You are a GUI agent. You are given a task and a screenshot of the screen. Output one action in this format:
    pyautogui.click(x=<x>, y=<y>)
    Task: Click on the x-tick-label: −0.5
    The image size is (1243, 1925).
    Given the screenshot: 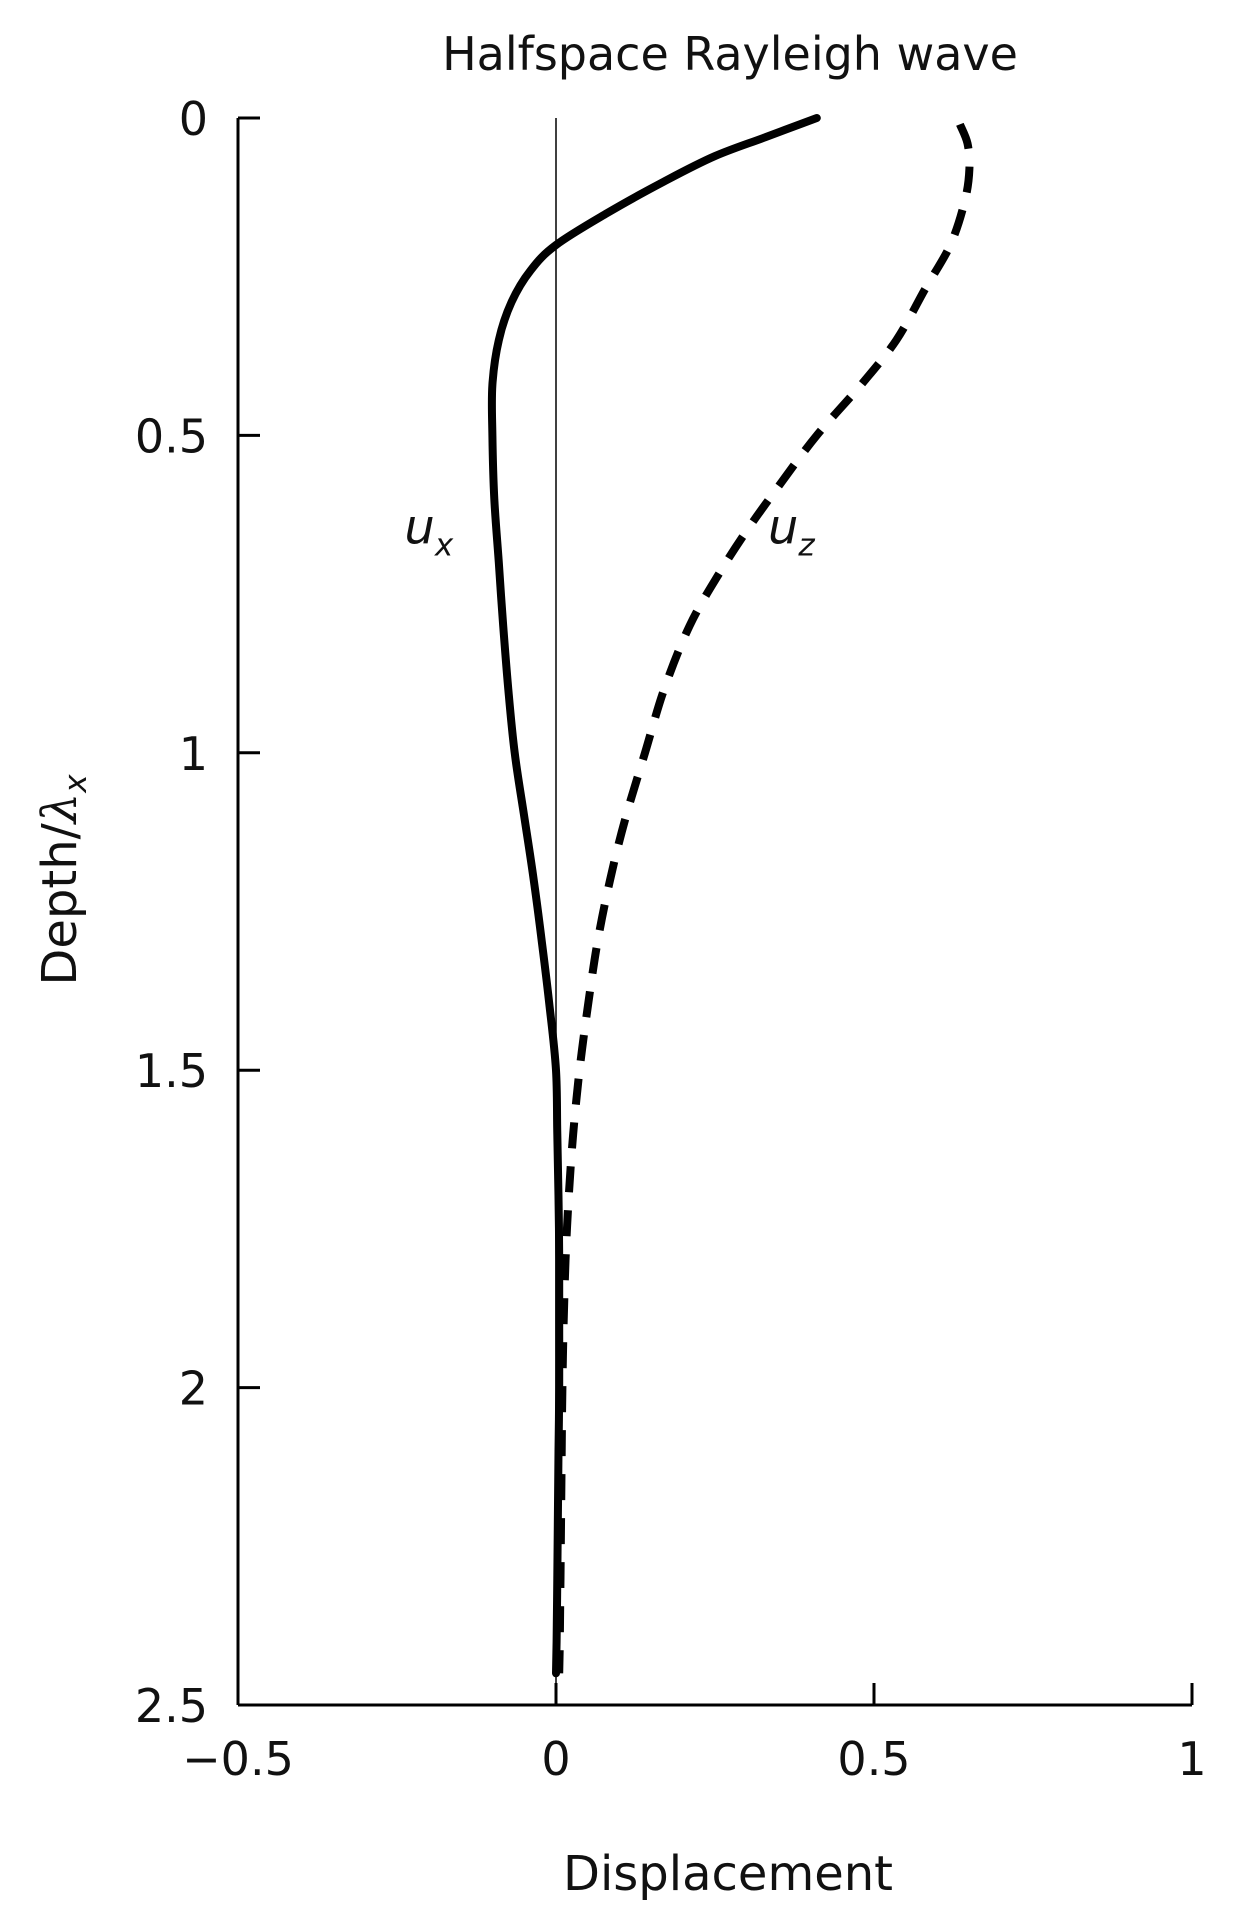 What is the action you would take?
    pyautogui.click(x=238, y=1759)
    